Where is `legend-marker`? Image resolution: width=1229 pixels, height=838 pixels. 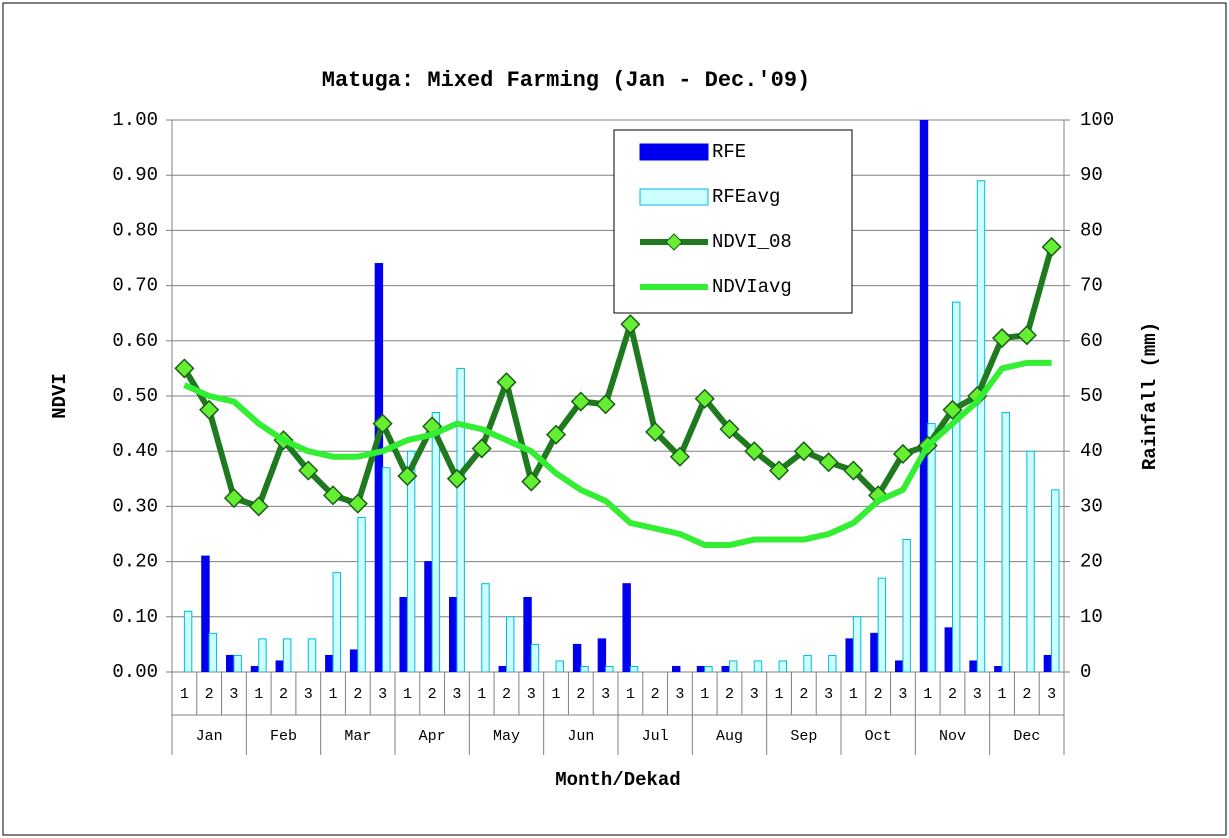
legend-marker is located at coordinates (674, 242).